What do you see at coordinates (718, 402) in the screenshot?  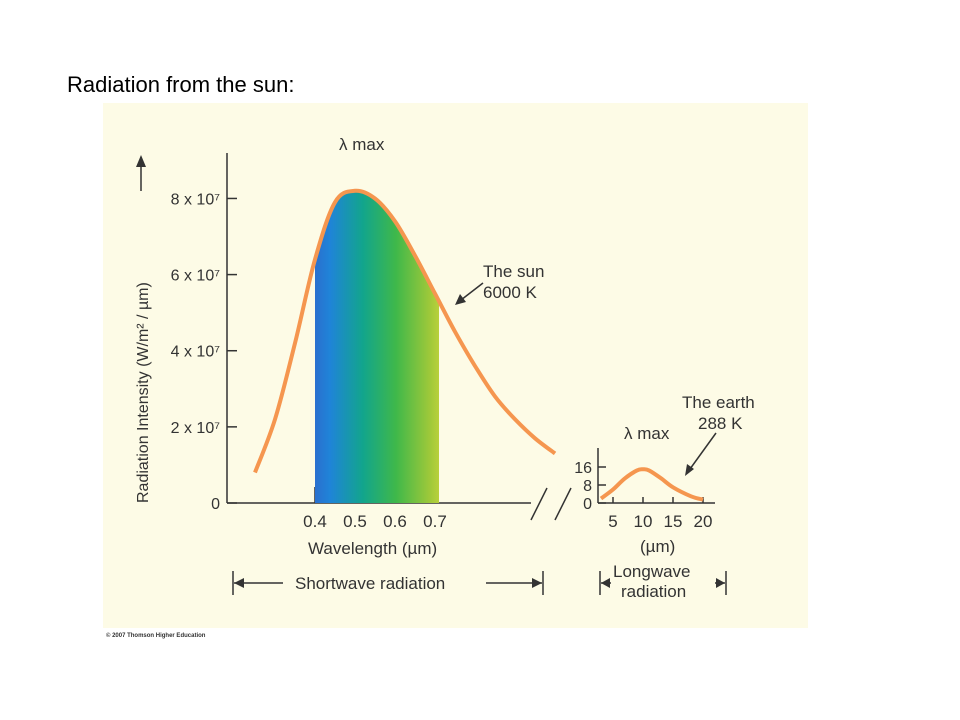 I see `earth-curve-label-line1: The earth` at bounding box center [718, 402].